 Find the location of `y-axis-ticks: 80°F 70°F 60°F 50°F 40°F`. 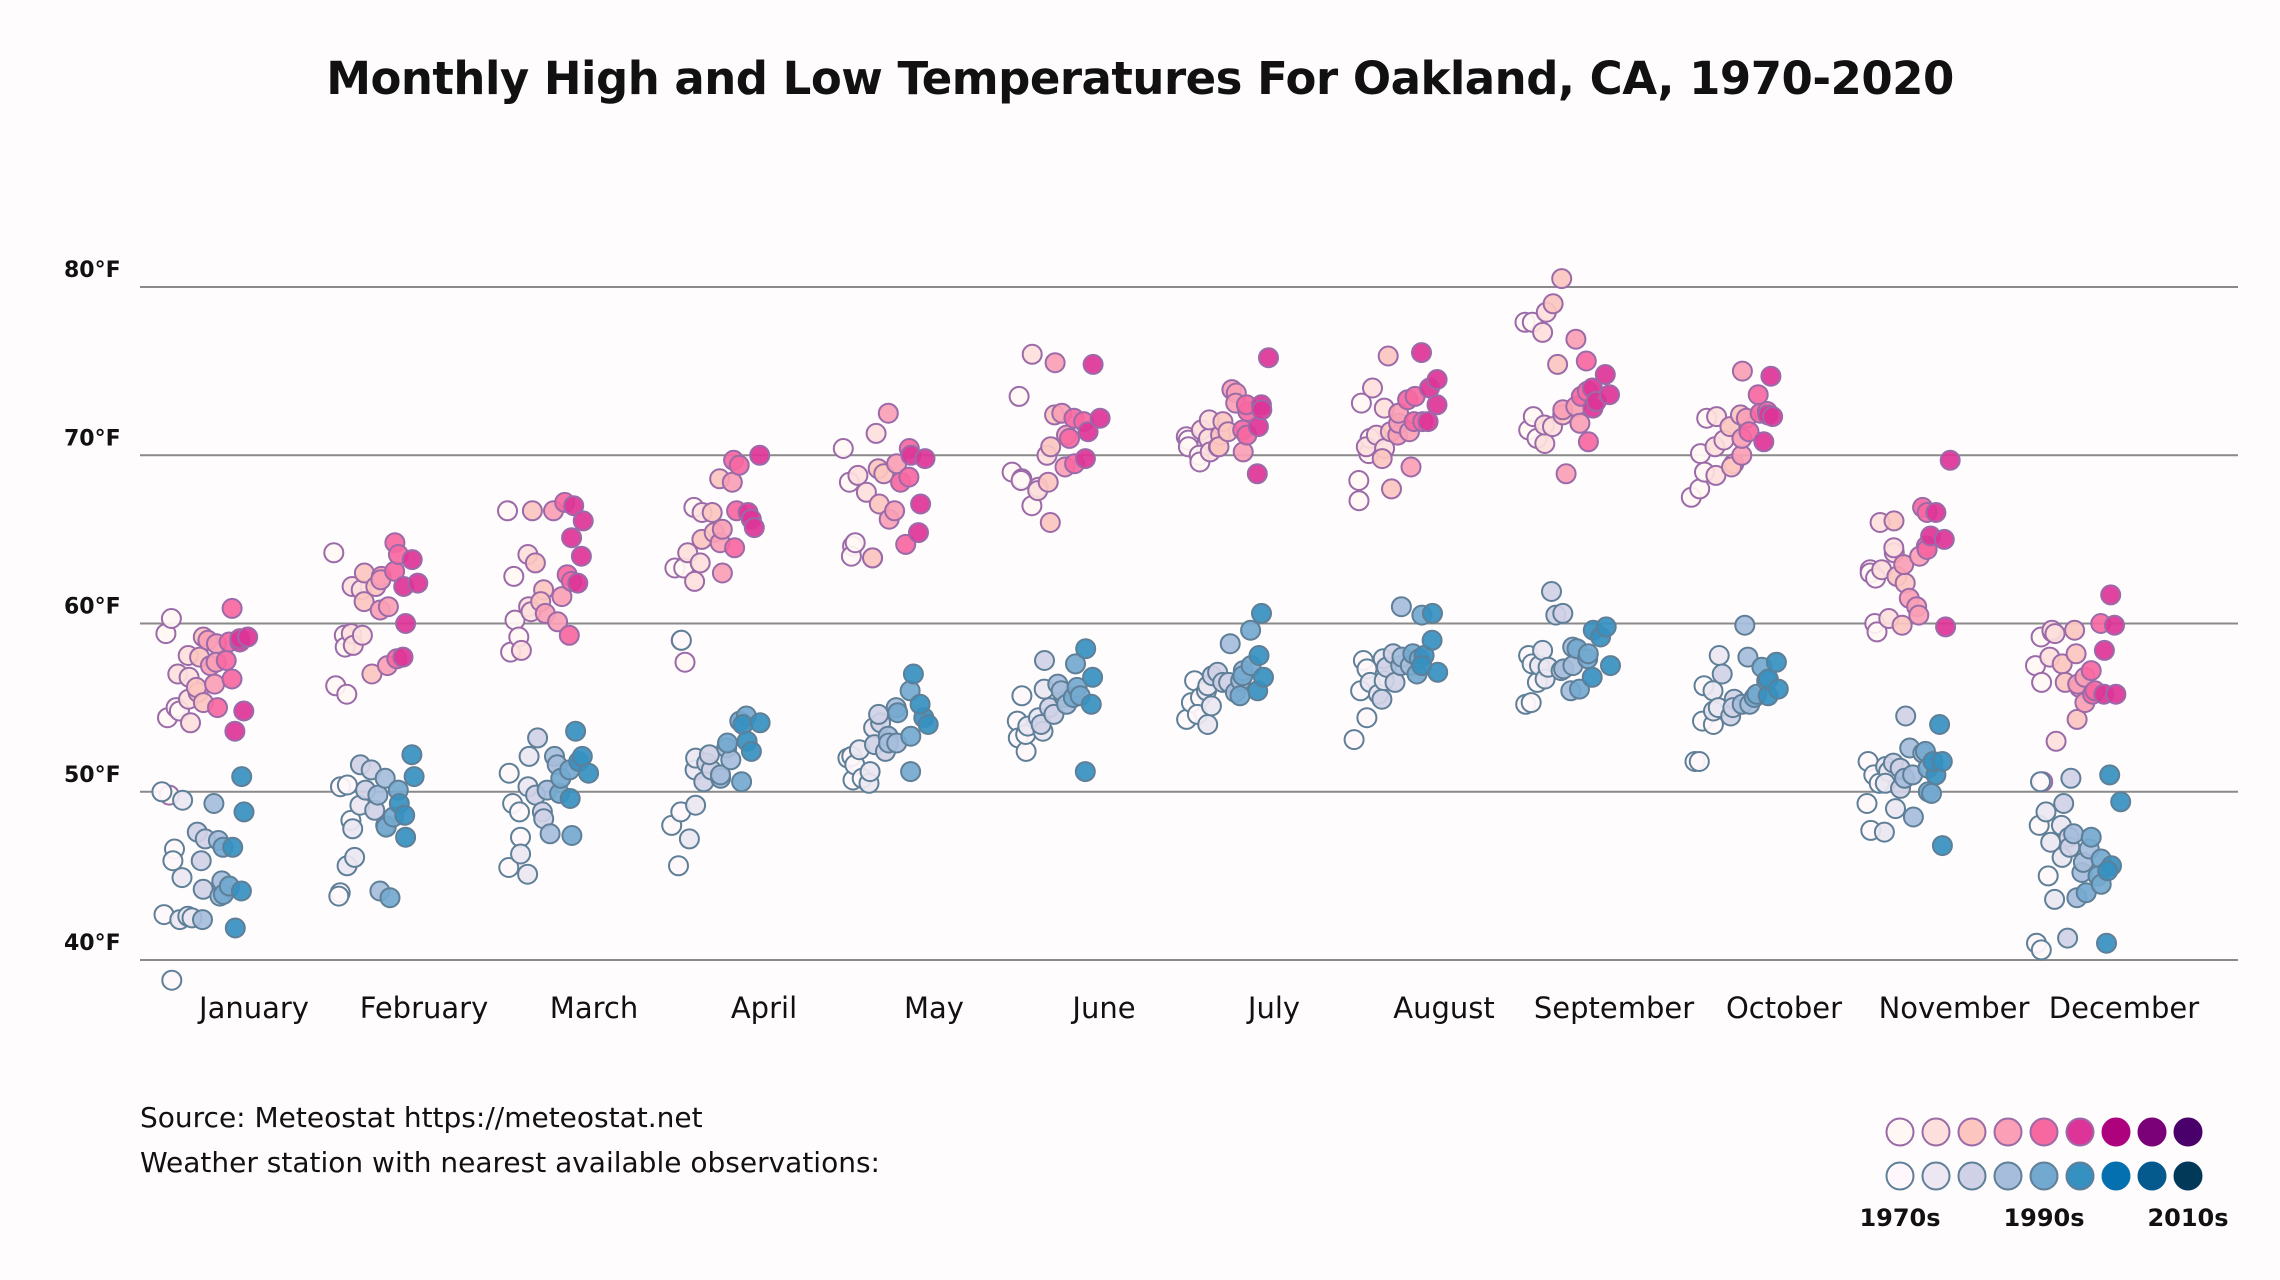

y-axis-ticks: 80°F 70°F 60°F 50°F 40°F is located at coordinates (92, 607).